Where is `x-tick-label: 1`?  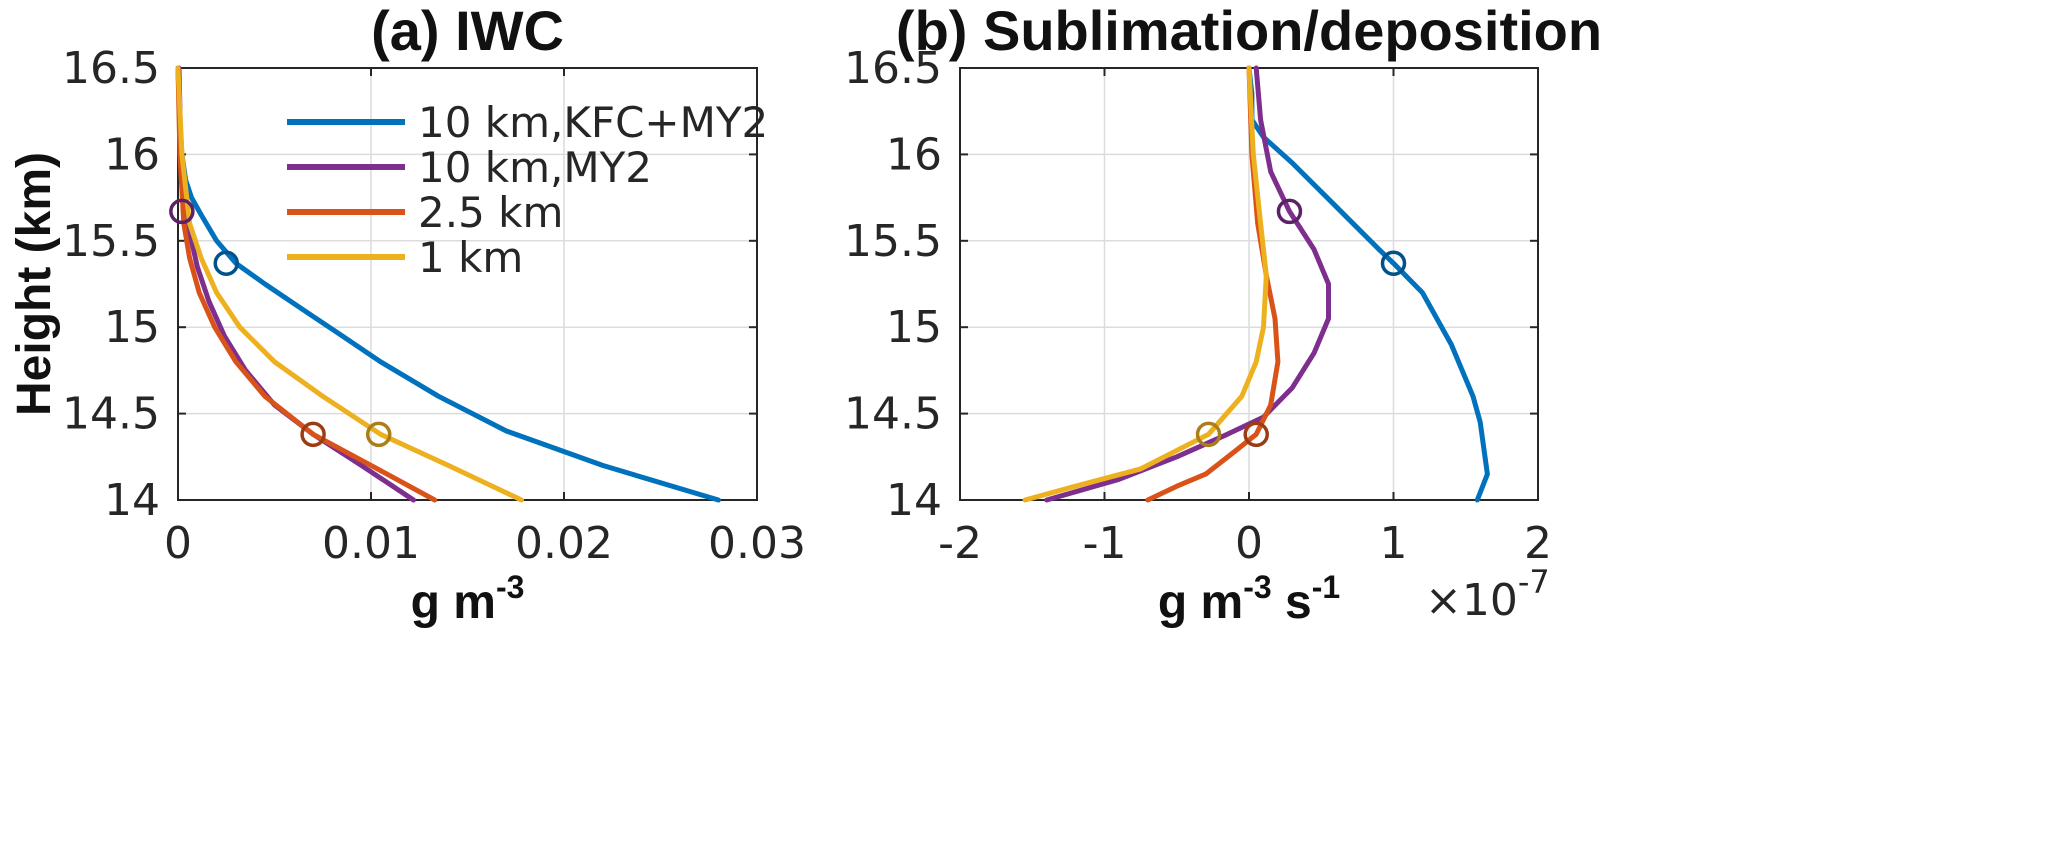
x-tick-label: 1 is located at coordinates (1394, 543).